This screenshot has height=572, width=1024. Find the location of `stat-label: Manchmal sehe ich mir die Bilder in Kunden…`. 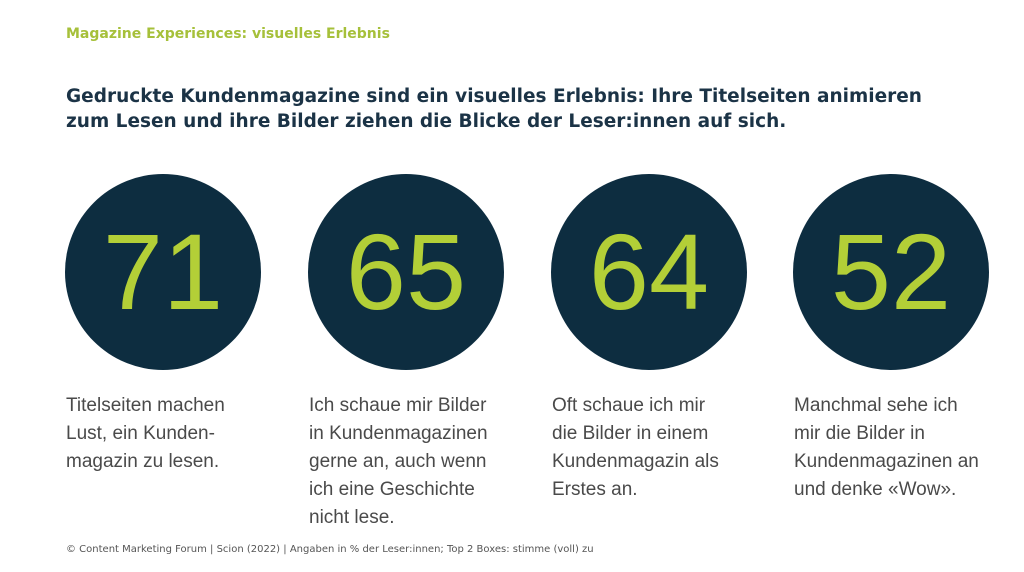

stat-label: Manchmal sehe ich mir die Bilder in Kunden… is located at coordinates (886, 448).